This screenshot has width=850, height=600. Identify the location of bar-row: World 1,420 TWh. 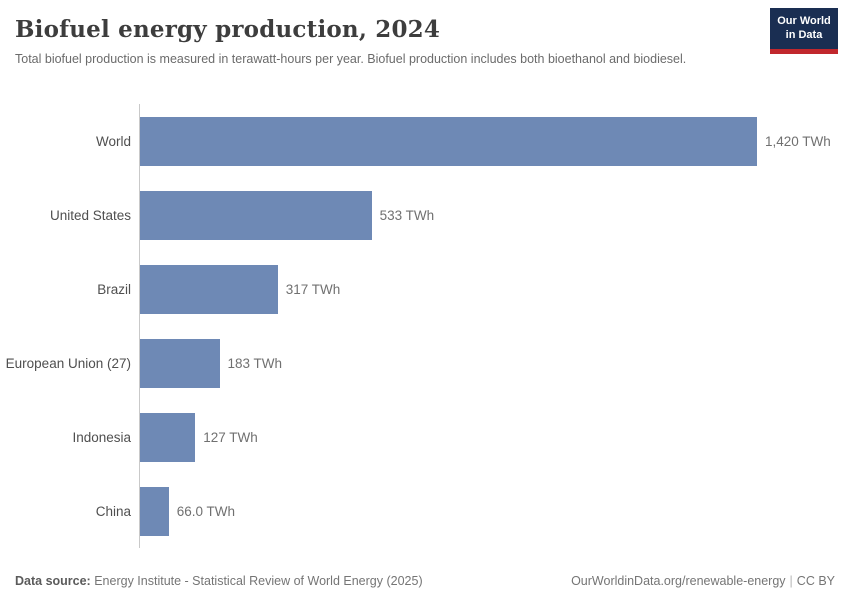
(425, 141).